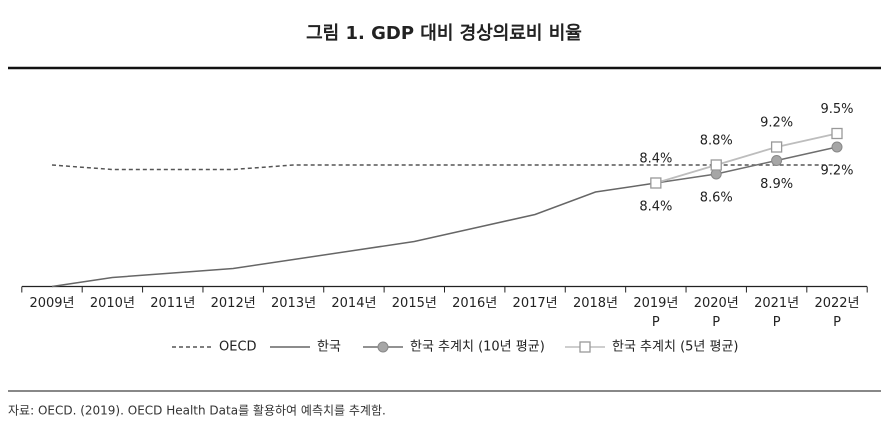  Describe the element at coordinates (776, 184) in the screenshot. I see `data-label: 8.9%` at that location.